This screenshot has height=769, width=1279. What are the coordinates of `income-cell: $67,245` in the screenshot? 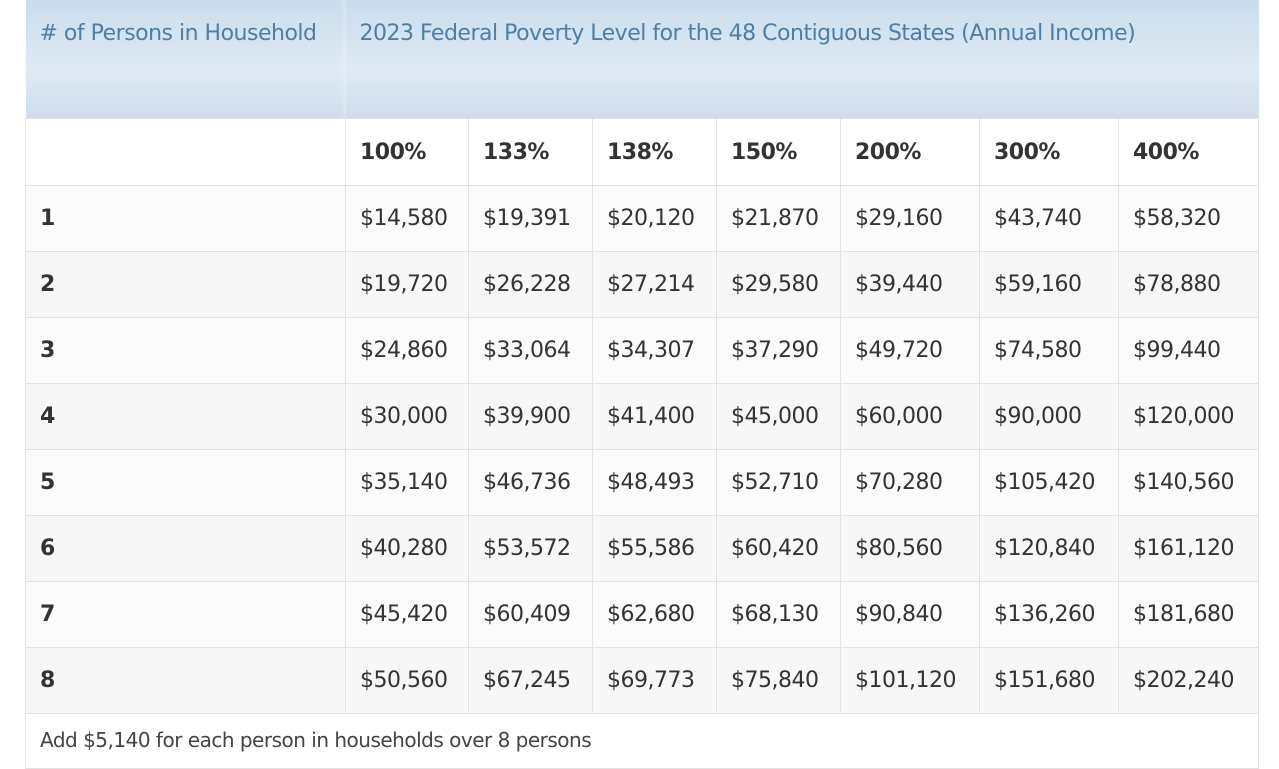 It's located at (530, 680).